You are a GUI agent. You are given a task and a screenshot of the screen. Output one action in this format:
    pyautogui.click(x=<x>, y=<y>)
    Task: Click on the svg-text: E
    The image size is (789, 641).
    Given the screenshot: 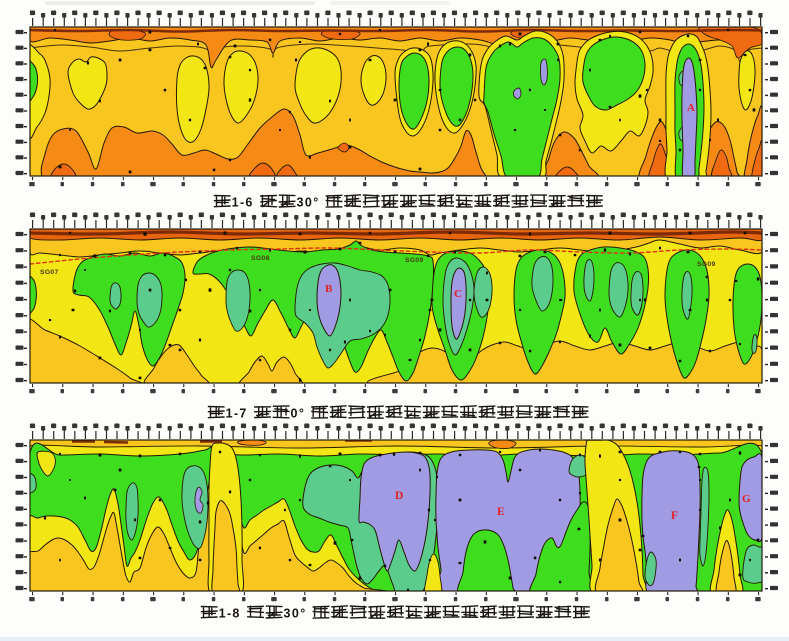 What is the action you would take?
    pyautogui.click(x=501, y=512)
    